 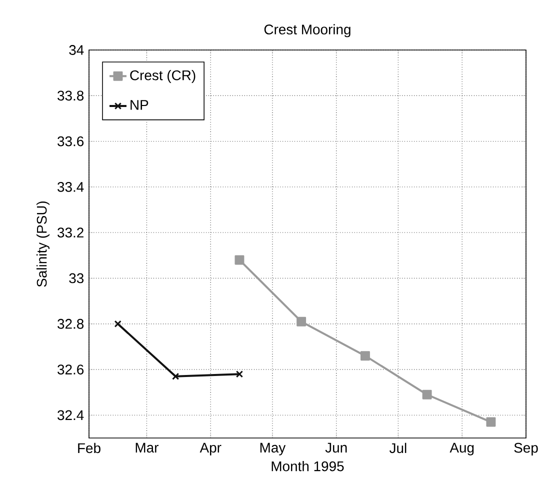 What do you see at coordinates (89, 448) in the screenshot?
I see `x-tick-label: Feb` at bounding box center [89, 448].